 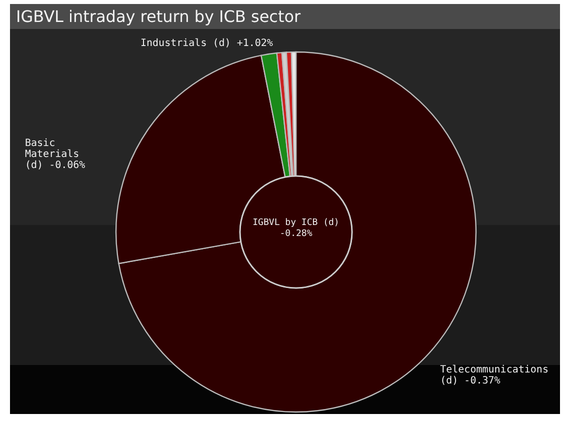 I want to click on chart-title: IGBVL intraday return by ICB sector, so click(x=159, y=16).